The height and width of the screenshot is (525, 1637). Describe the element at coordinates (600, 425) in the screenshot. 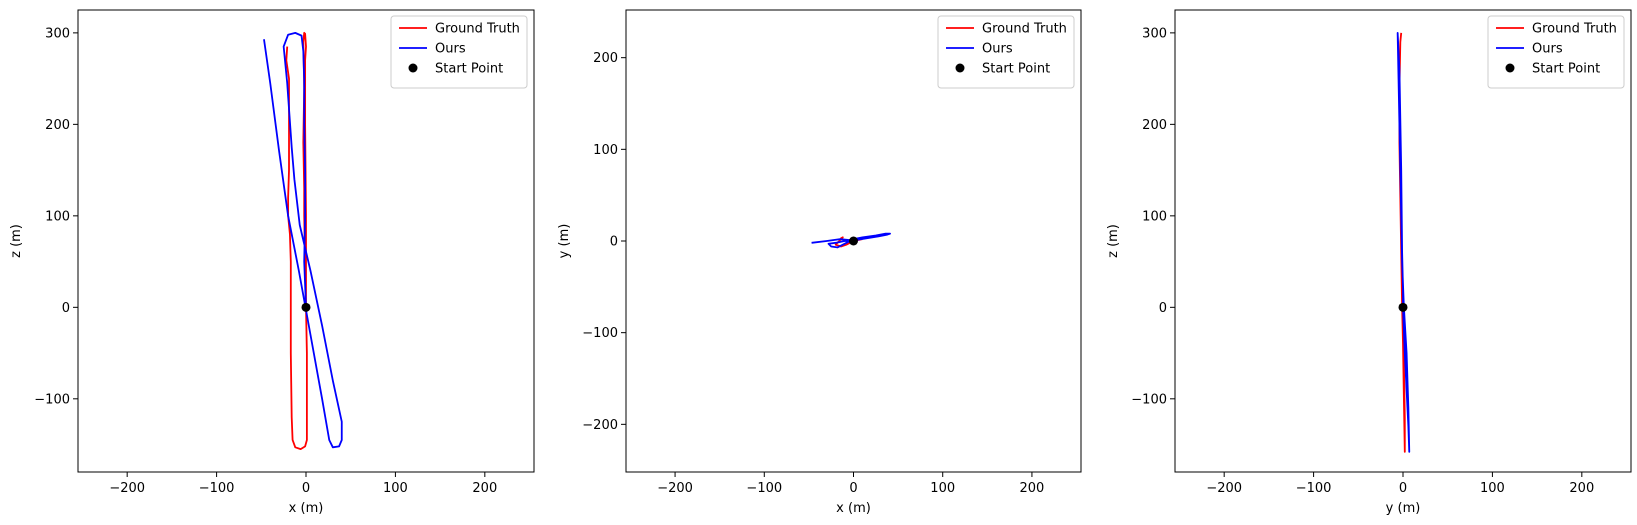

I see `y-tick-label: −200` at that location.